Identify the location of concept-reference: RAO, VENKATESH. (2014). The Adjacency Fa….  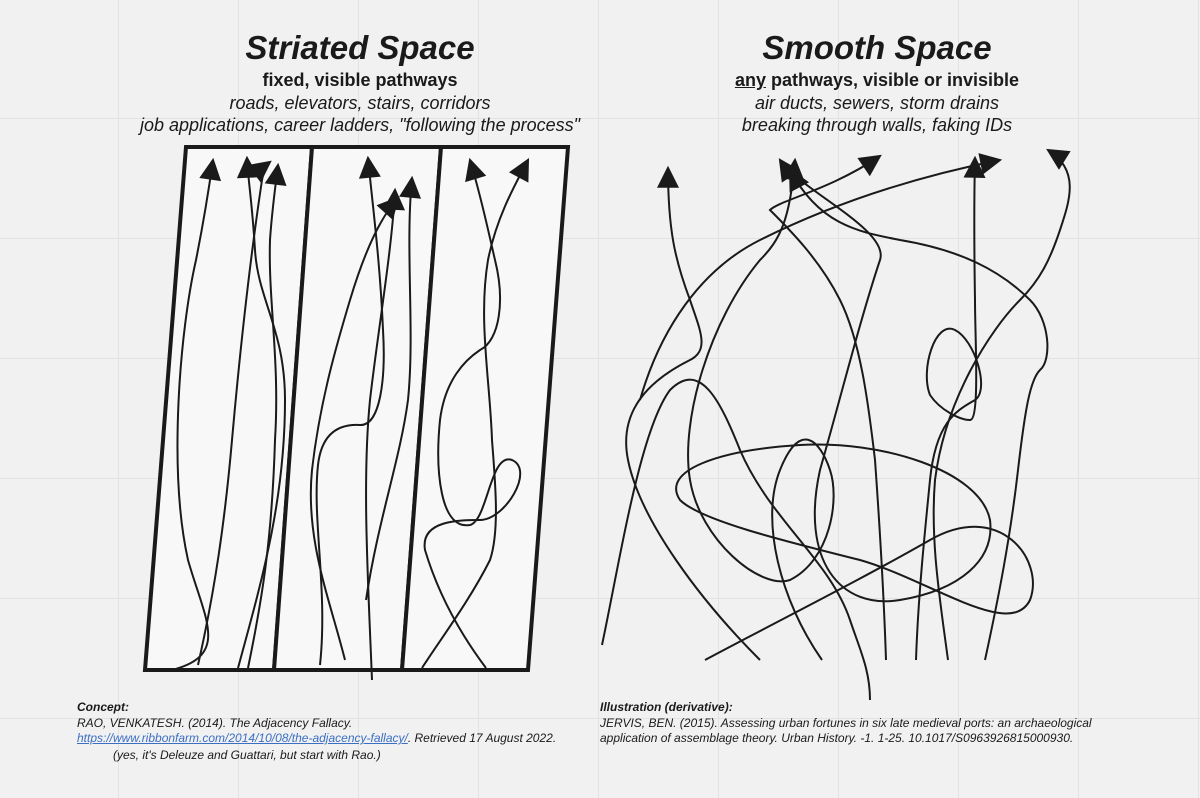
(215, 722).